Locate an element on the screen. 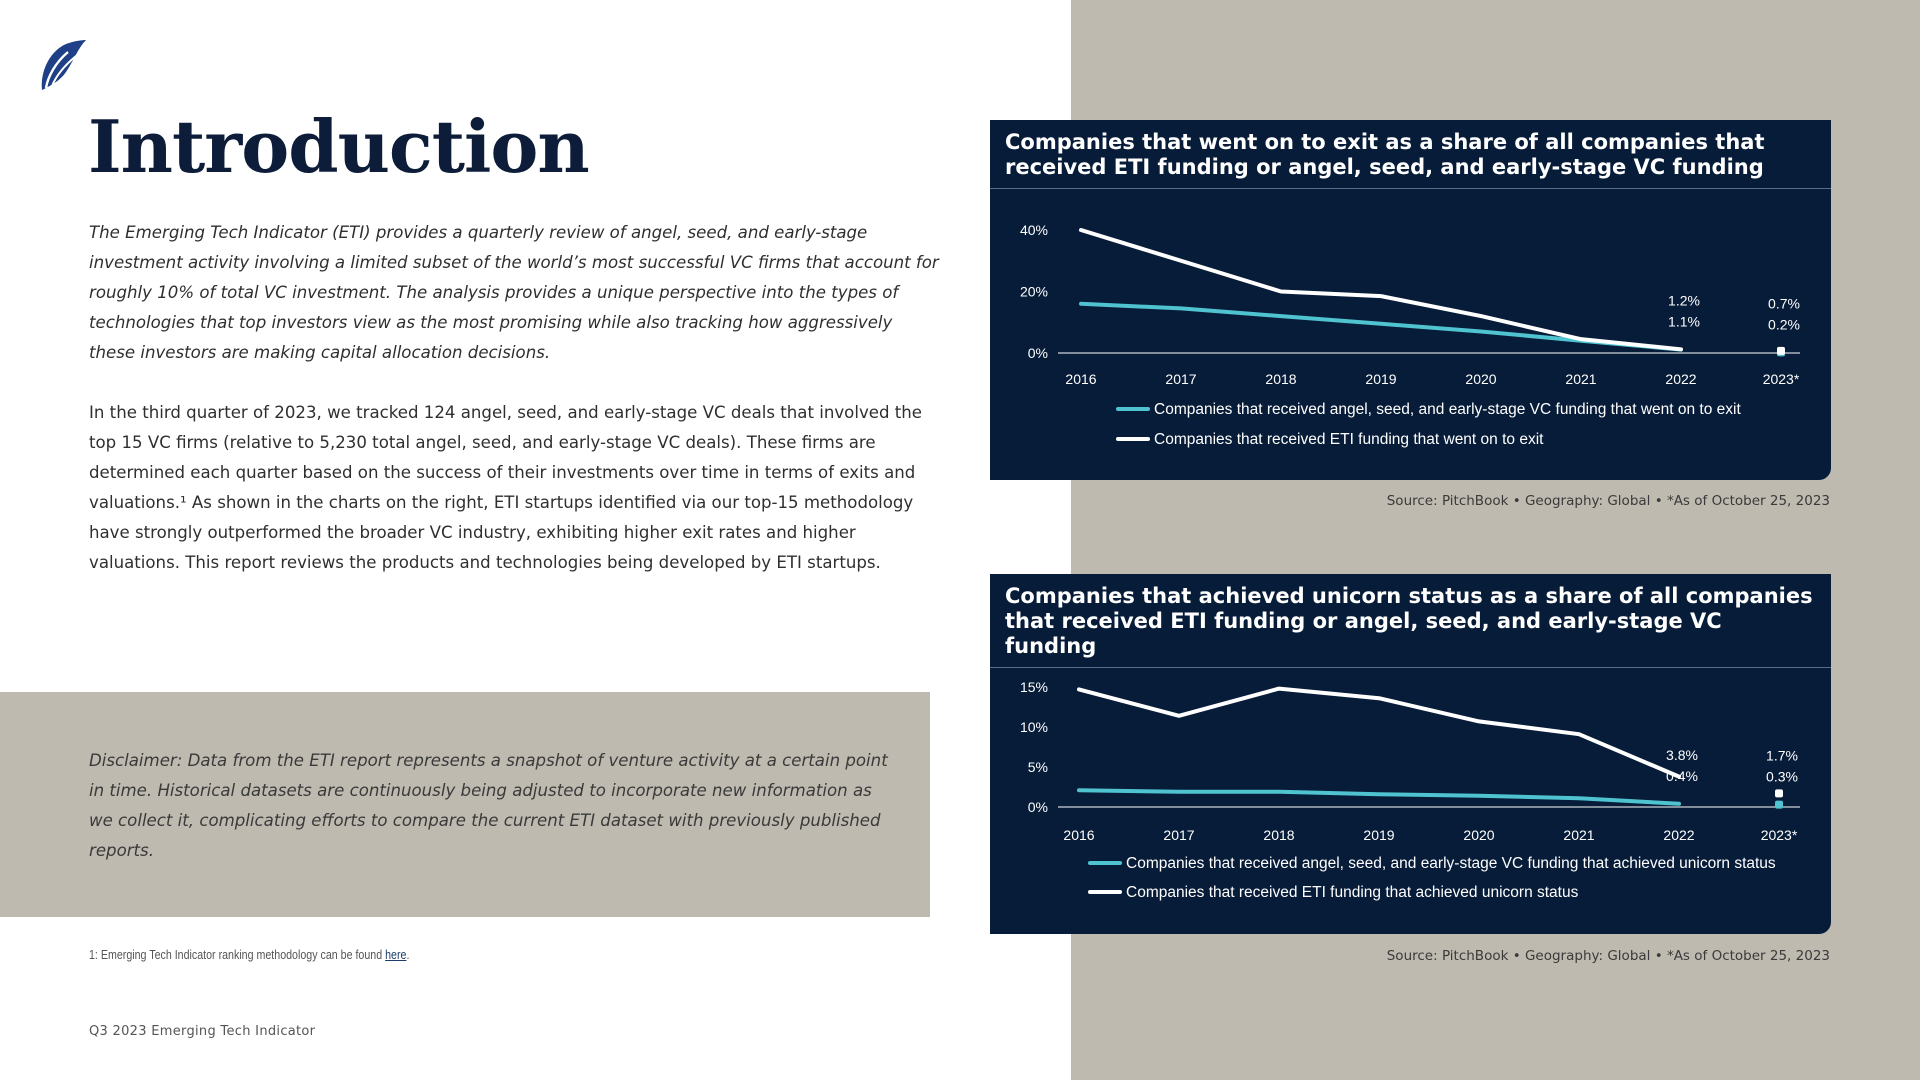 The width and height of the screenshot is (1920, 1080). y-tick-label: 20% is located at coordinates (1034, 292).